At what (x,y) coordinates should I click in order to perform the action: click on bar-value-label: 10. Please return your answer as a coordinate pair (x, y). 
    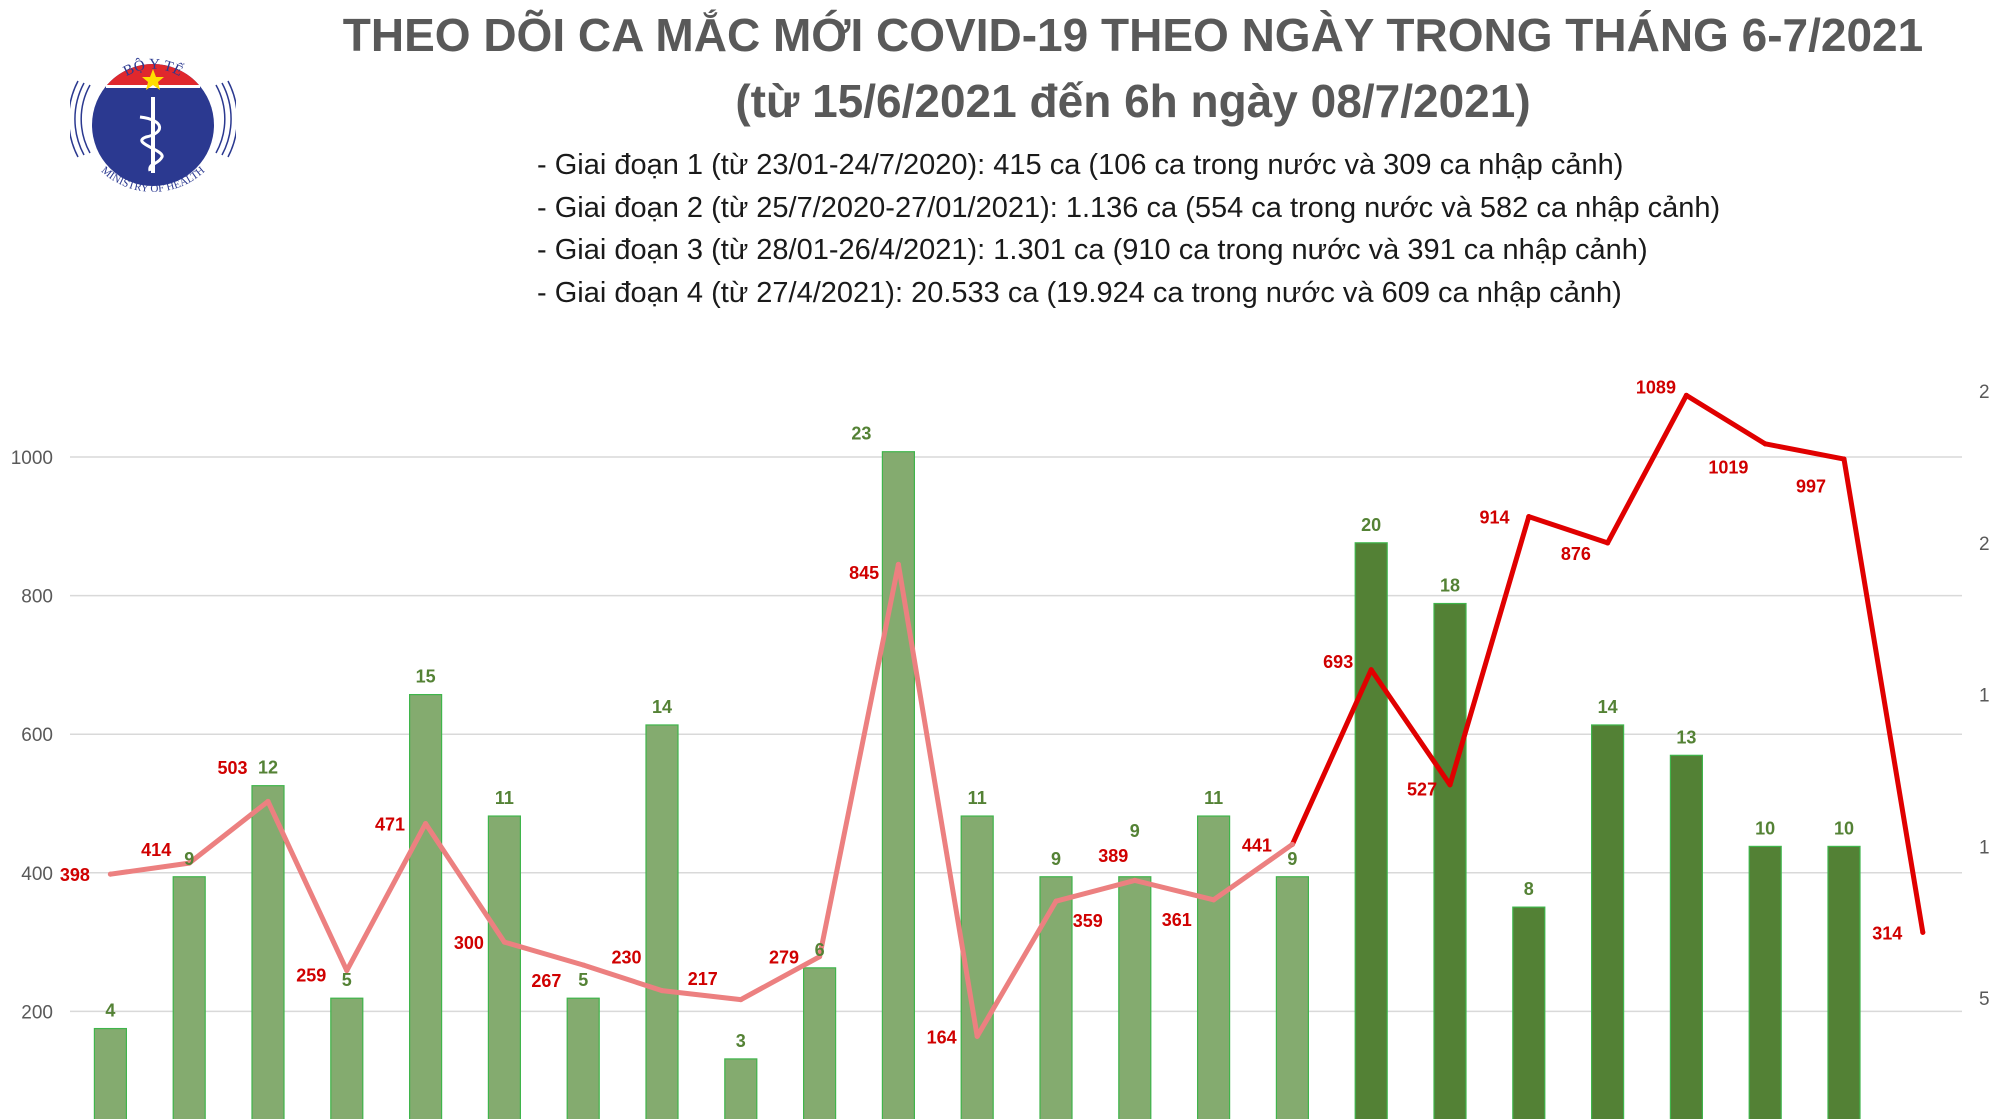
    Looking at the image, I should click on (1844, 828).